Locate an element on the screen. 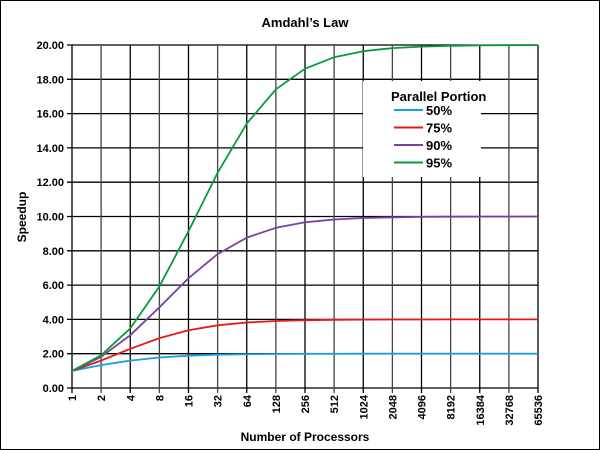  legend-background is located at coordinates (422, 129).